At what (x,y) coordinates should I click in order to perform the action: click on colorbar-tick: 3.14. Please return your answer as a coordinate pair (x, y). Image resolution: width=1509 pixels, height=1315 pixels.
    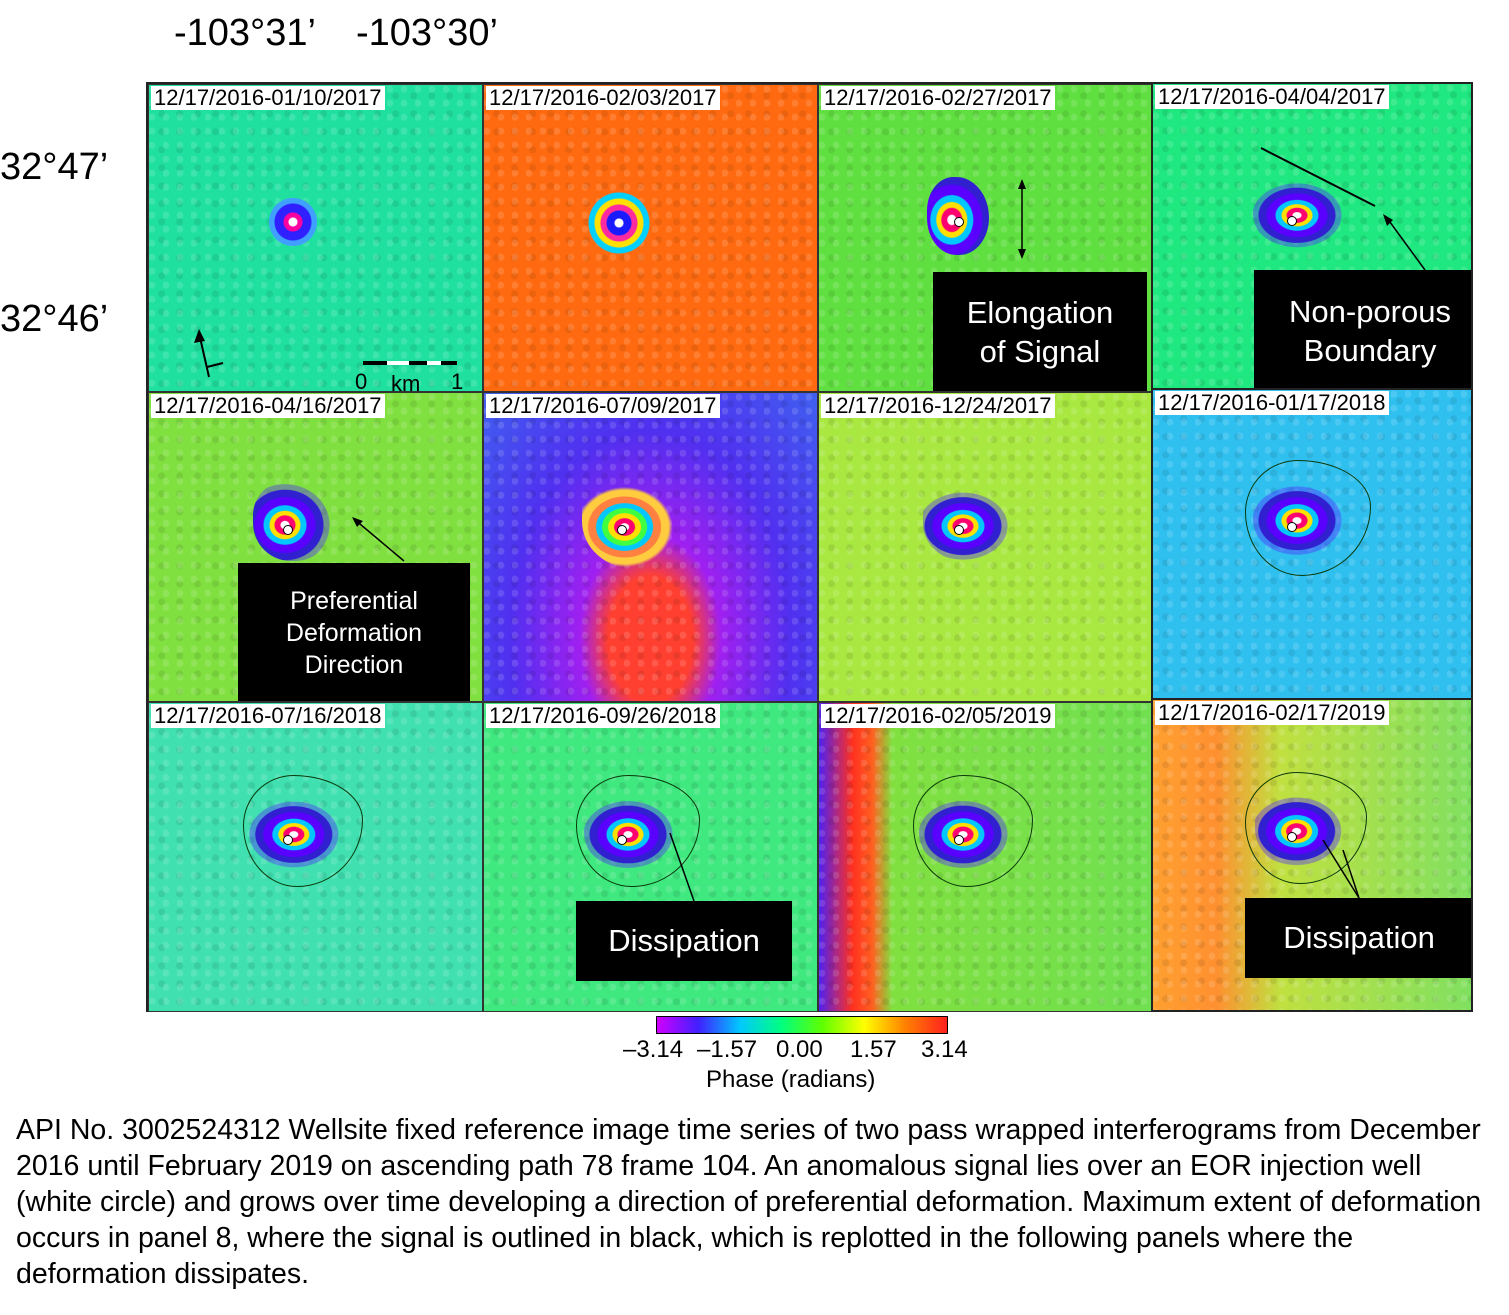
    Looking at the image, I should click on (944, 1049).